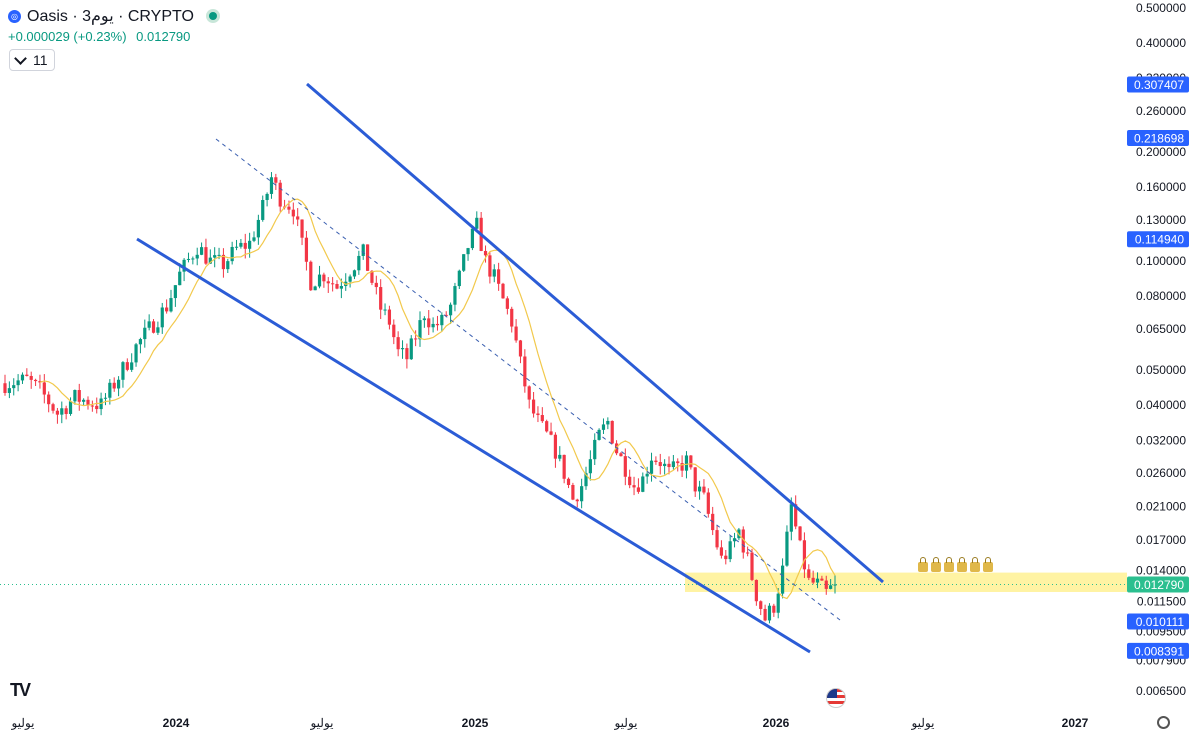 This screenshot has height=737, width=1200. I want to click on y-tick-label: 0.130000, so click(1161, 220).